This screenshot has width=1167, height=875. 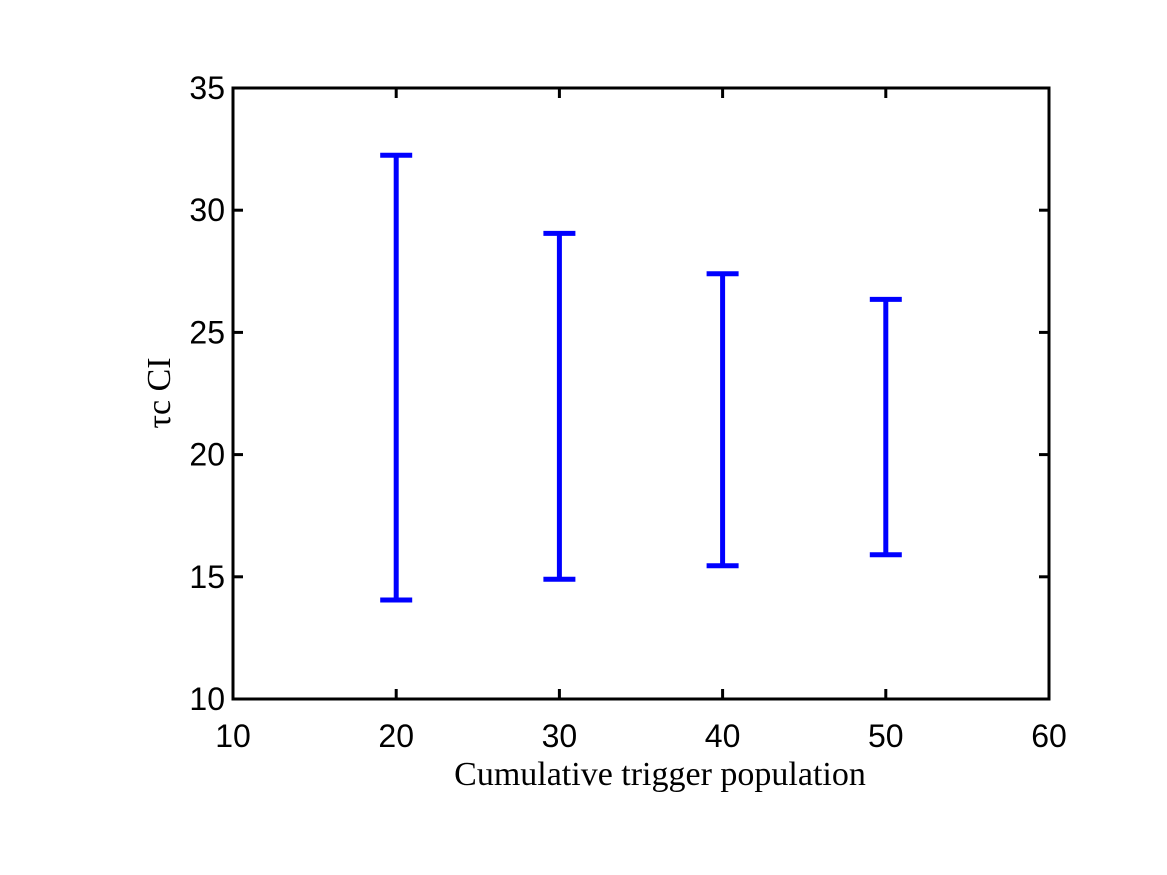 I want to click on y-tick-label: 20, so click(x=207, y=455).